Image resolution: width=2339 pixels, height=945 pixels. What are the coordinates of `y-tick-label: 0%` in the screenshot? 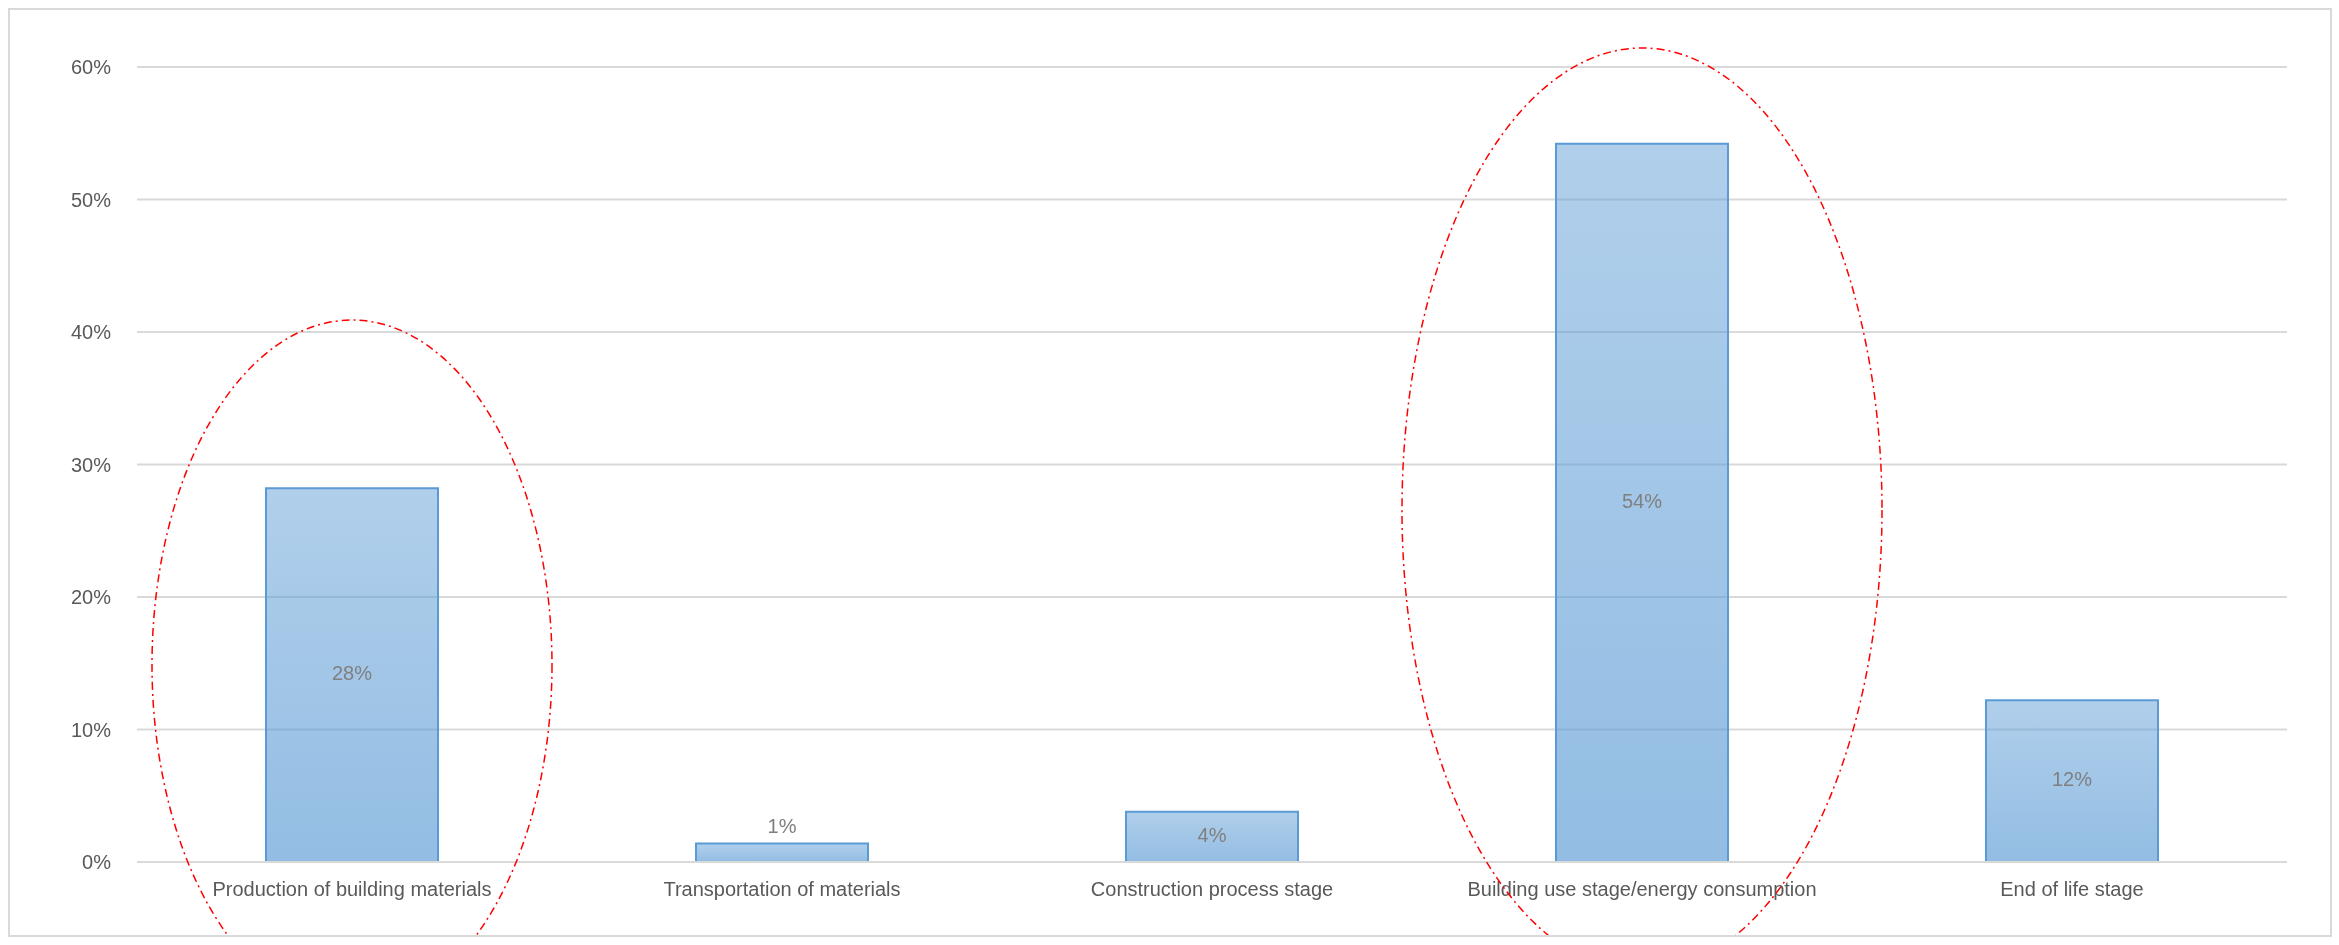 It's located at (97, 862).